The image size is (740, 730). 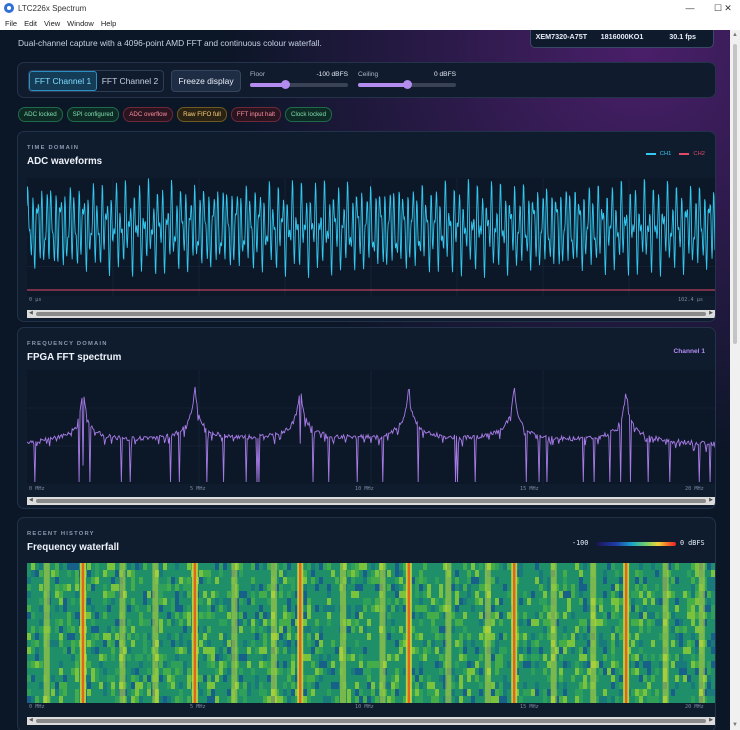 What do you see at coordinates (80, 23) in the screenshot?
I see `menu-window: Window` at bounding box center [80, 23].